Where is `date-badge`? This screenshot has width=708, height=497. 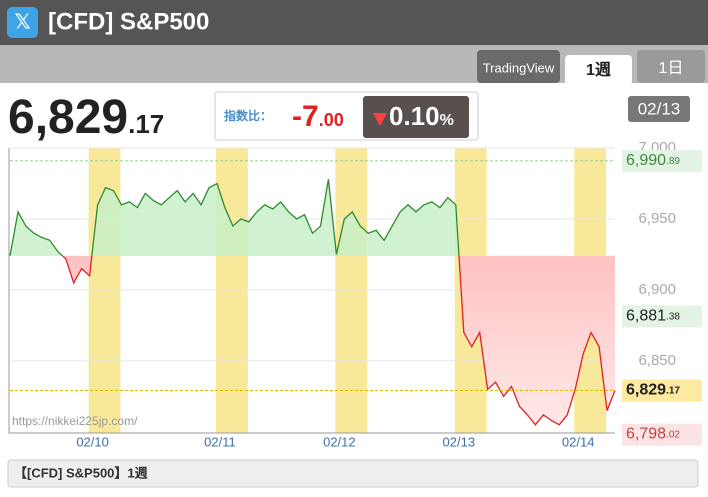
date-badge is located at coordinates (659, 109).